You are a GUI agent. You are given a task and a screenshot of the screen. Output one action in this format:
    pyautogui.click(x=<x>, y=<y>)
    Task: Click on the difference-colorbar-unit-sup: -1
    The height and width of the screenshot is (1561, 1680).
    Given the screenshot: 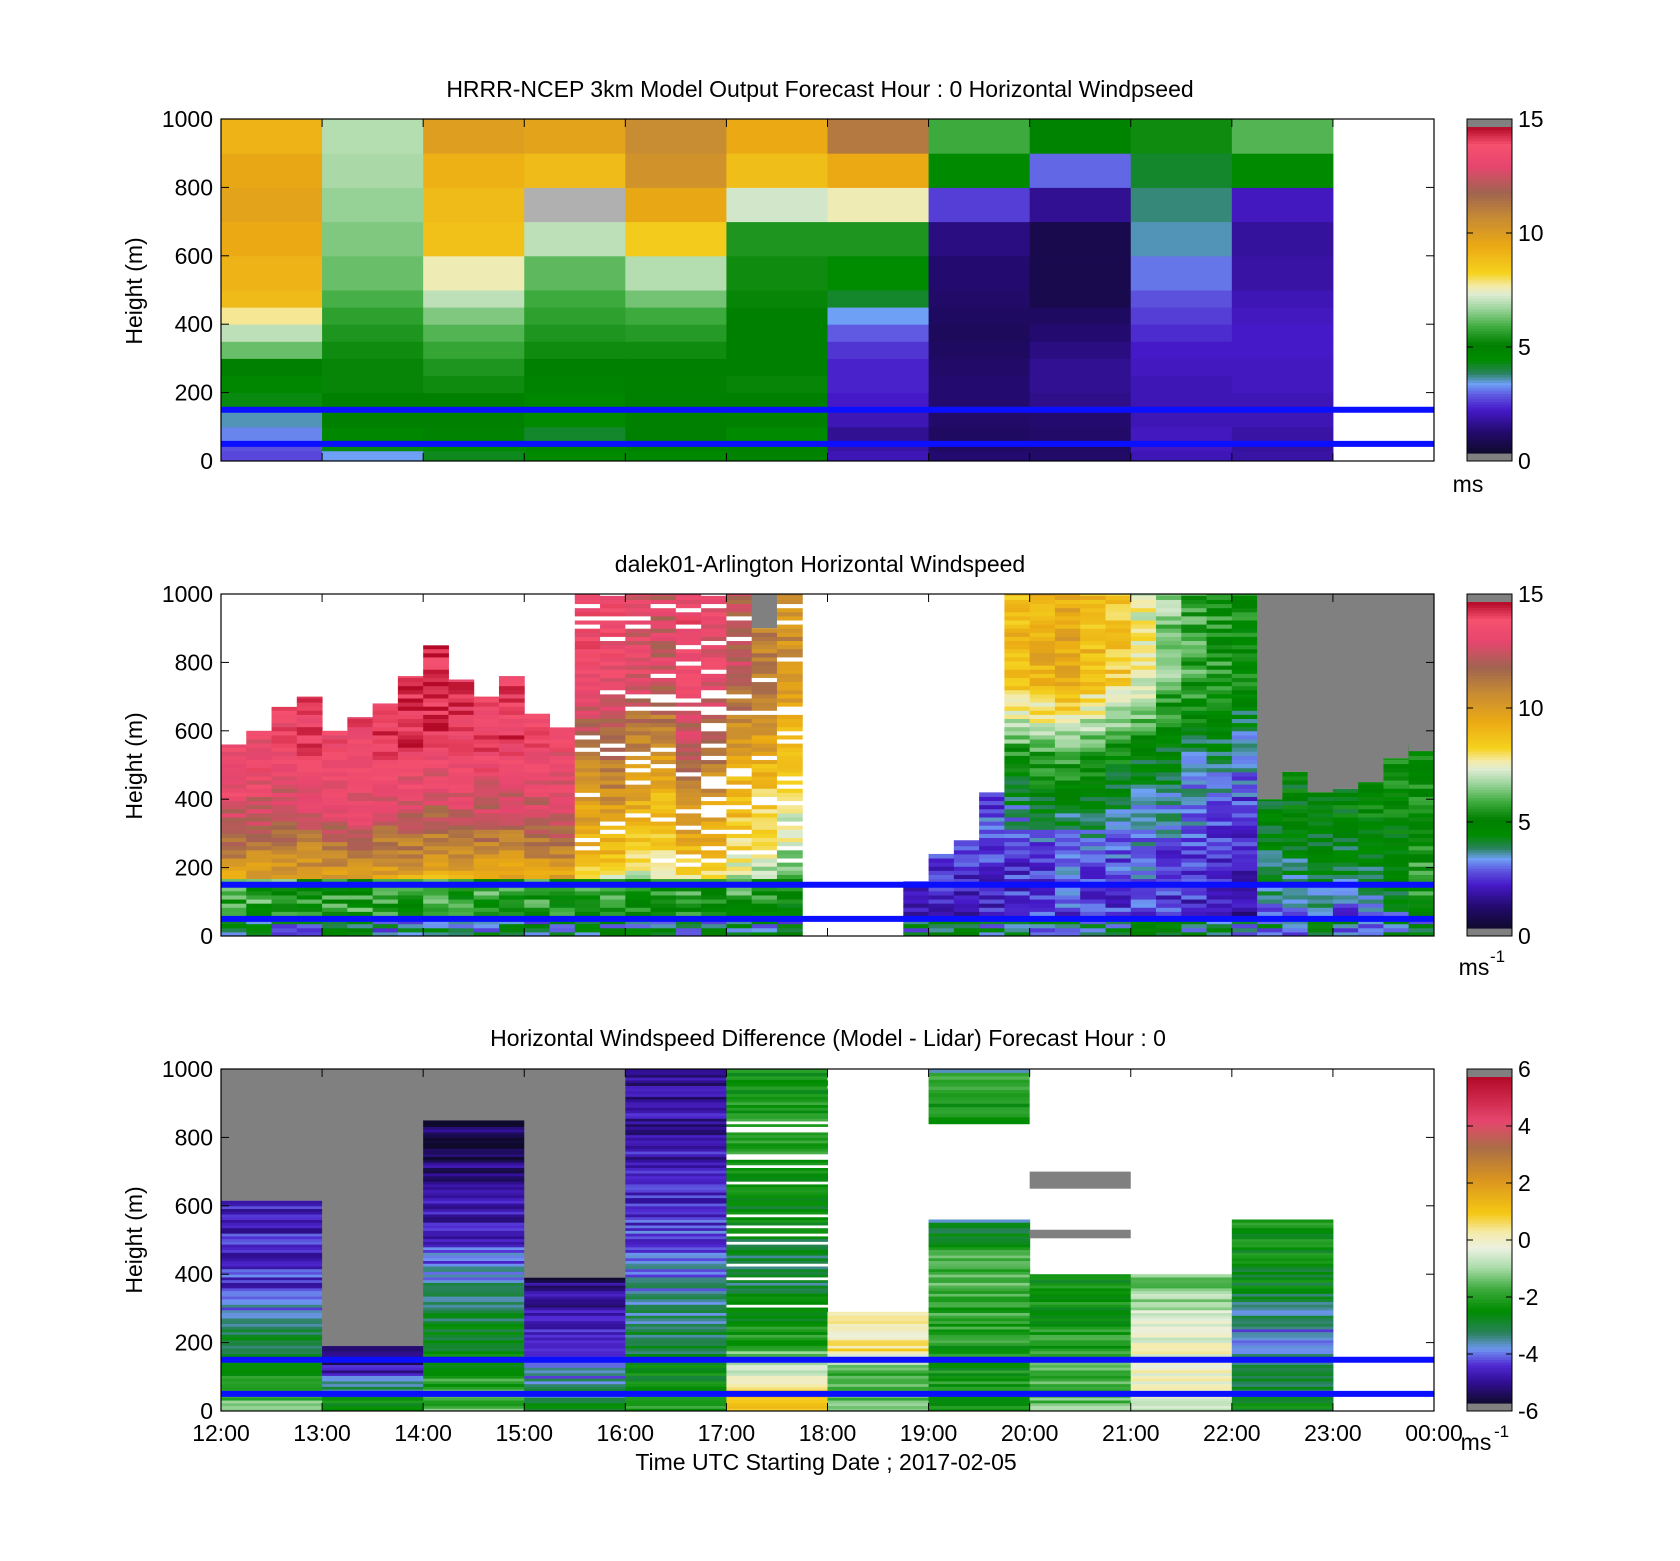 What is the action you would take?
    pyautogui.click(x=1501, y=1431)
    